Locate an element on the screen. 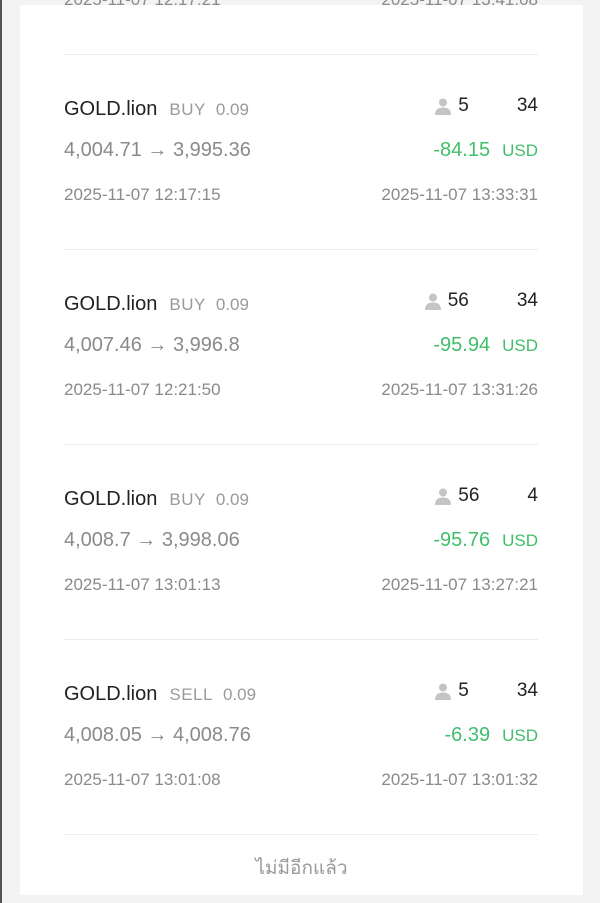 Image resolution: width=600 pixels, height=903 pixels. close-price: 3,995.36 is located at coordinates (211, 150).